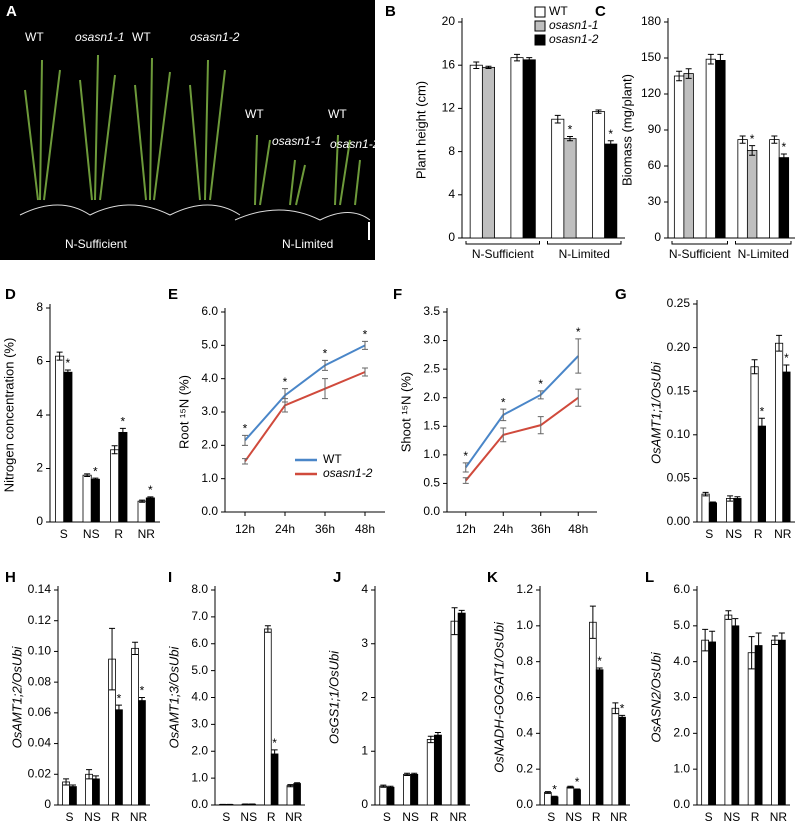 This screenshot has width=800, height=828. What do you see at coordinates (10, 577) in the screenshot?
I see `panel-letter: H` at bounding box center [10, 577].